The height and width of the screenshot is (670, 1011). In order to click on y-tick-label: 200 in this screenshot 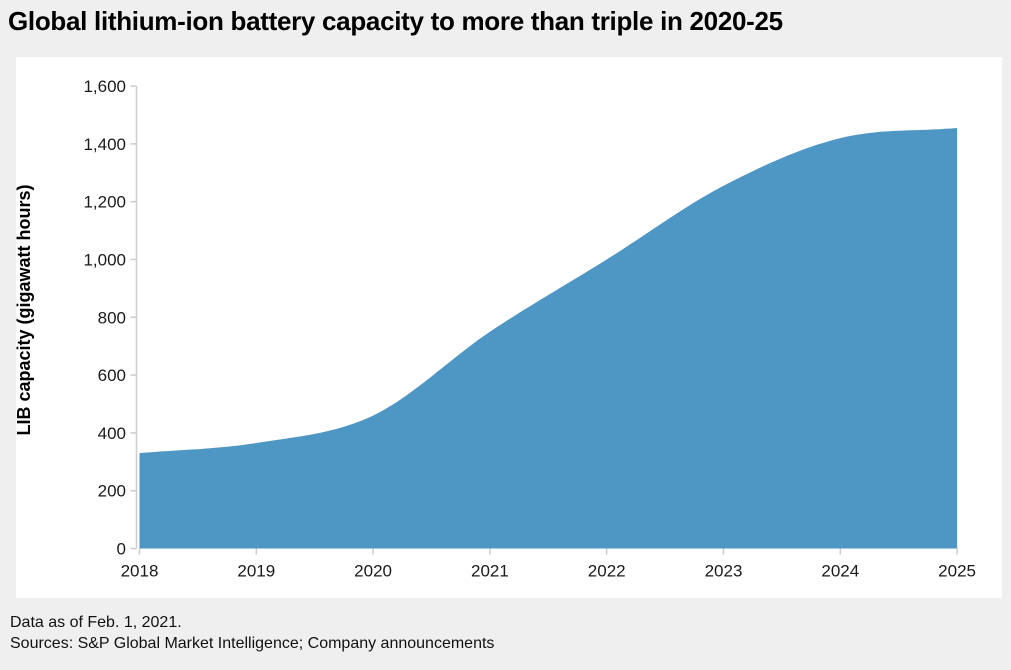, I will do `click(112, 491)`.